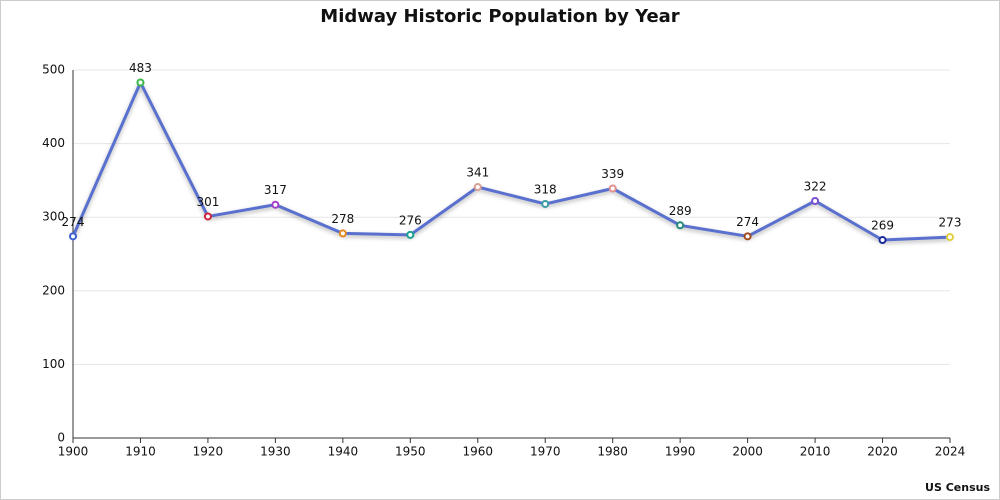  I want to click on x-tick-label: 2000, so click(747, 452).